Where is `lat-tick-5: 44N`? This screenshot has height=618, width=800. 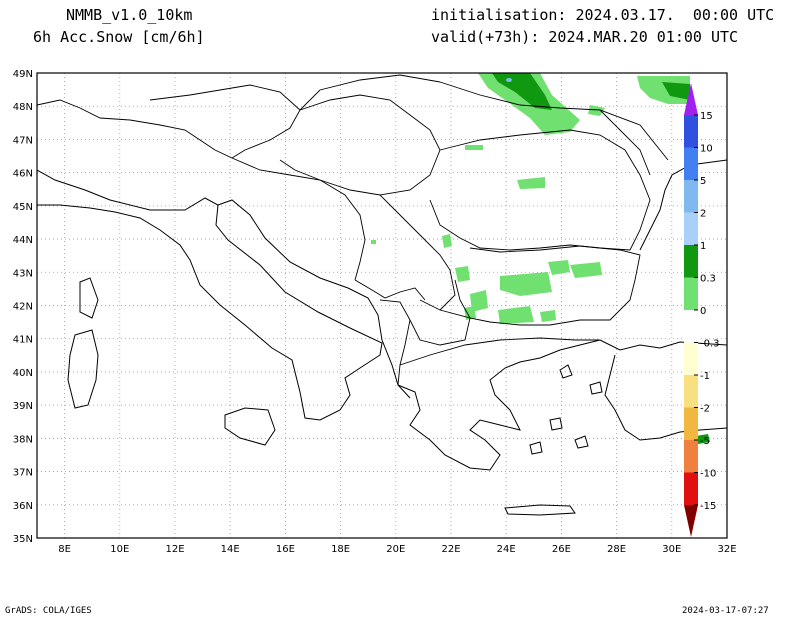
lat-tick-5: 44N is located at coordinates (23, 240).